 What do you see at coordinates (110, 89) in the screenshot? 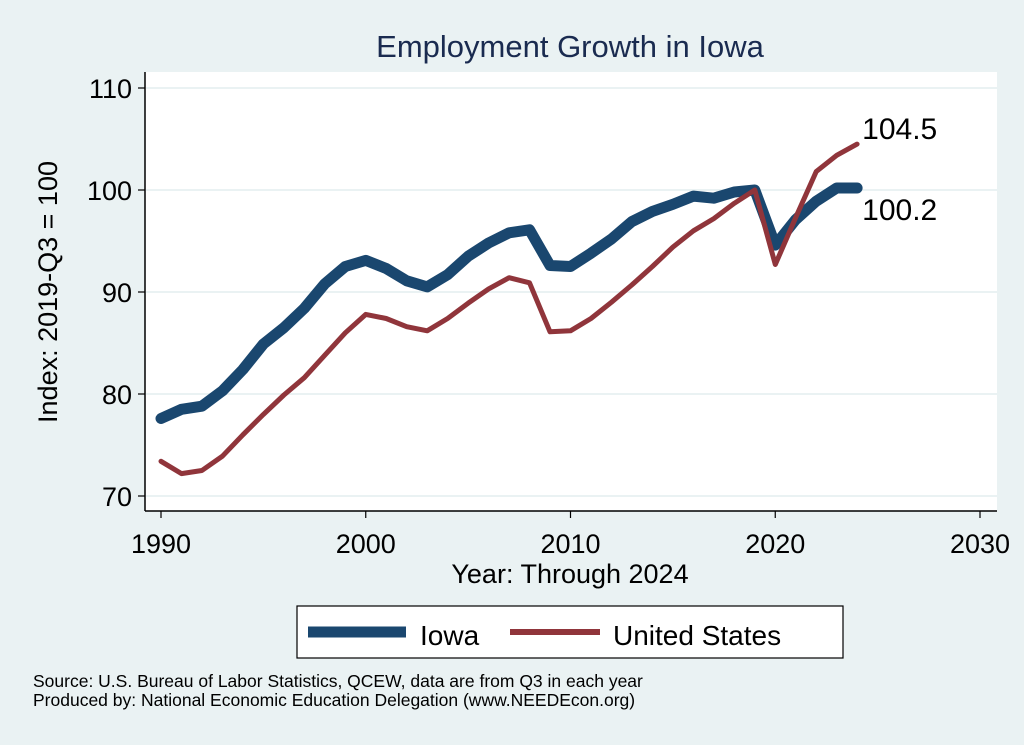
I see `y-tick-label: 110` at bounding box center [110, 89].